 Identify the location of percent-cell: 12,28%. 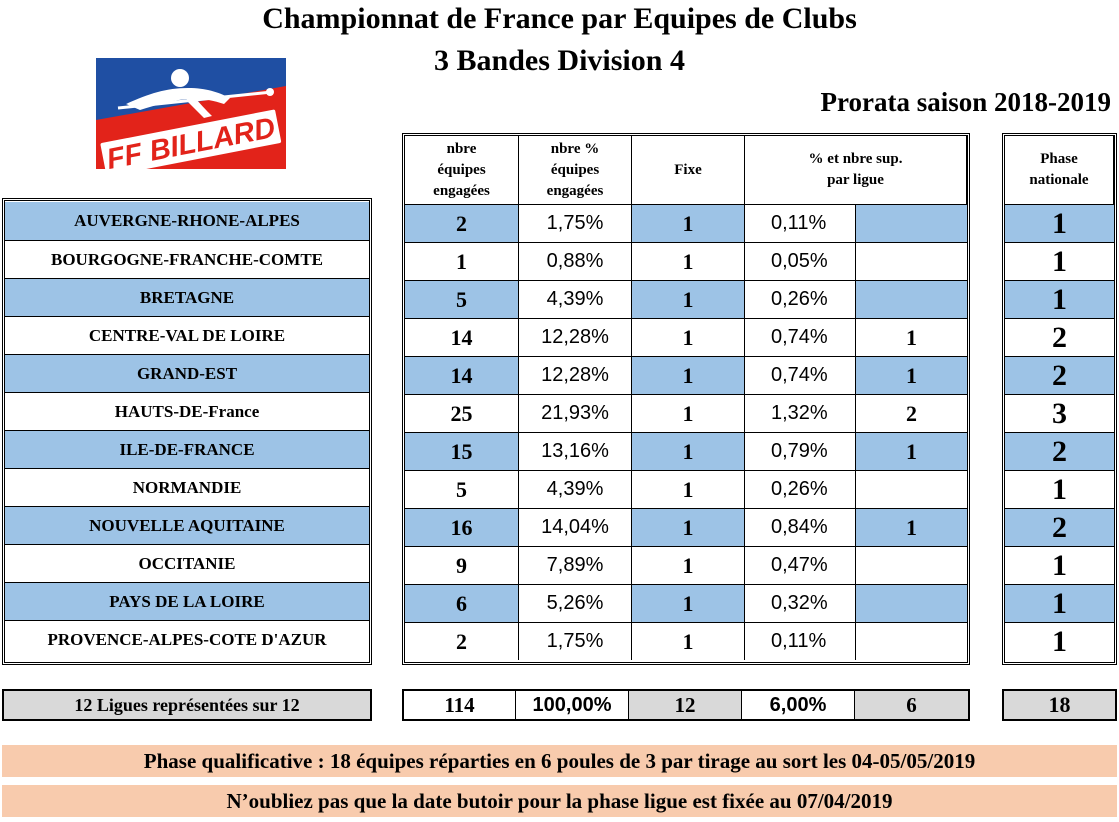
(575, 337).